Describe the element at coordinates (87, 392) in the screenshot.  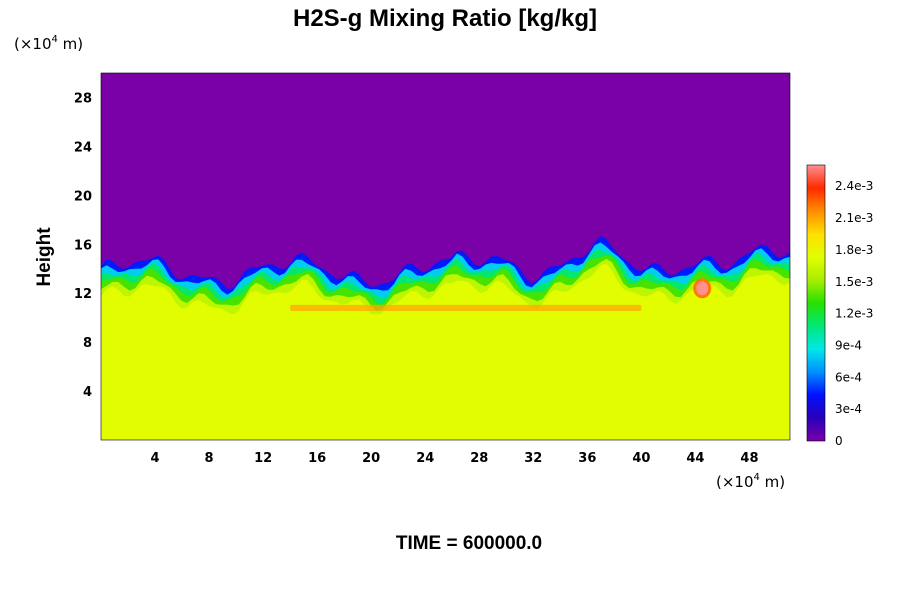
I see `y-tick-label: 4` at that location.